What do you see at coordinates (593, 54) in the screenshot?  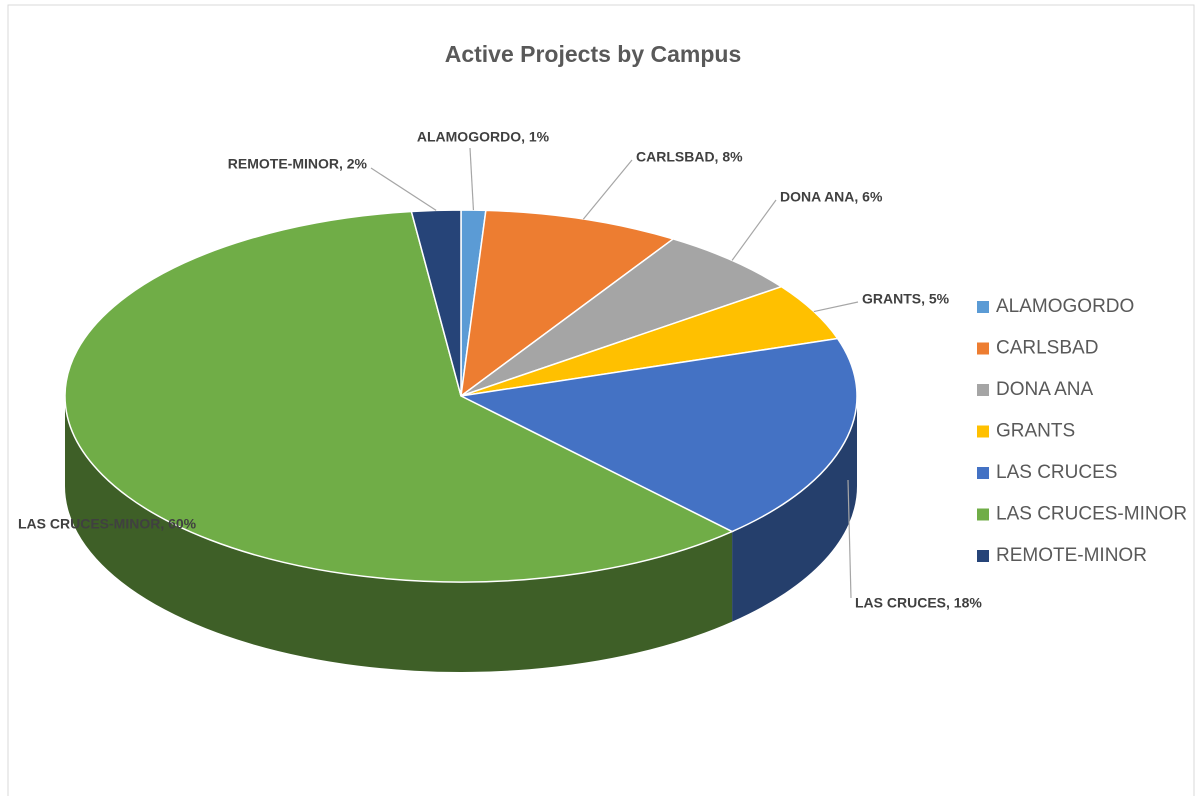 I see `chart-title: Active Projects by Campus` at bounding box center [593, 54].